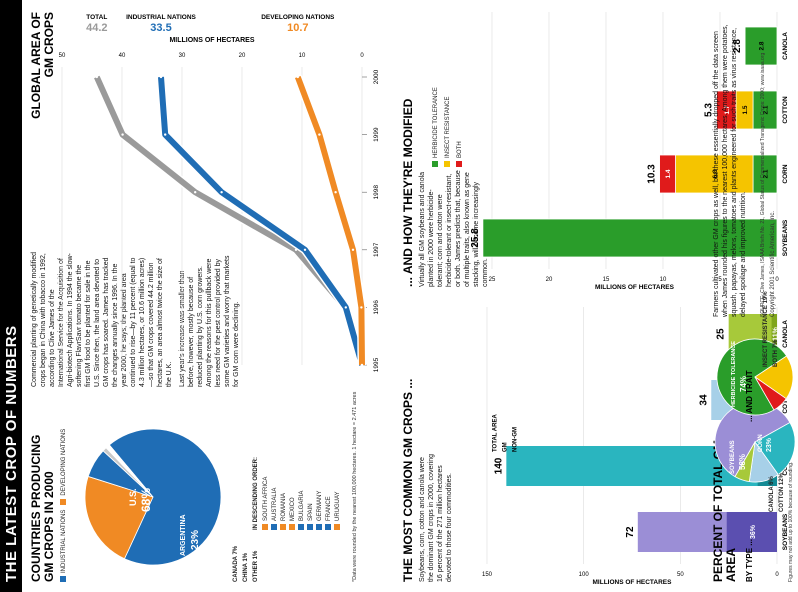  What do you see at coordinates (320, 505) in the screenshot?
I see `descending-item-label: GERMANY` at bounding box center [320, 505].